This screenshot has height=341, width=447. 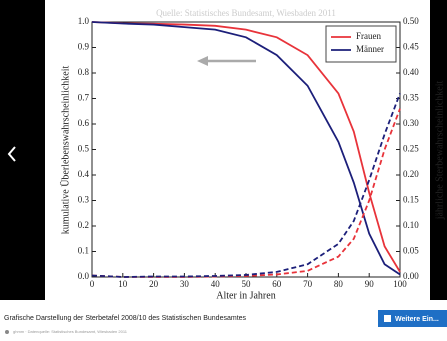 I want to click on legend-label: Frauen, so click(x=368, y=36).